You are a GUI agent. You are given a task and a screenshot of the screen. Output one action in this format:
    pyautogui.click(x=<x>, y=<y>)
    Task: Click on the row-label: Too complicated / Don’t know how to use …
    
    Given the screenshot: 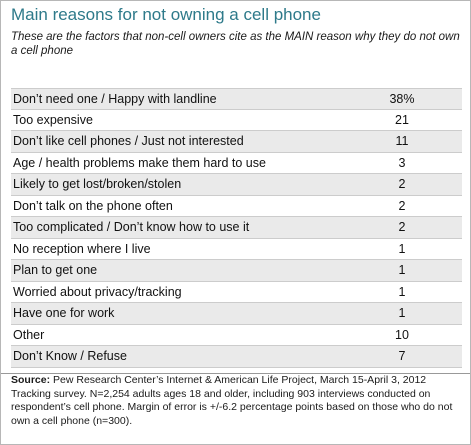 What is the action you would take?
    pyautogui.click(x=131, y=227)
    